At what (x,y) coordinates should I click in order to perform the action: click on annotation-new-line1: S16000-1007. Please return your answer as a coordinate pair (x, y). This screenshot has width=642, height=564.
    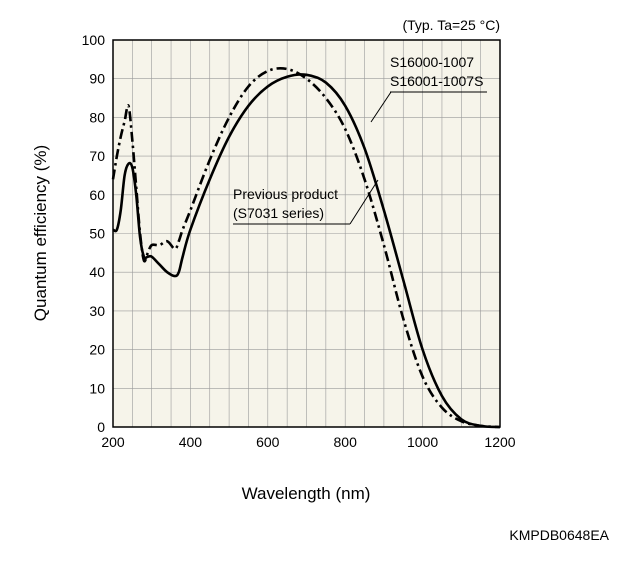
    Looking at the image, I should click on (432, 62).